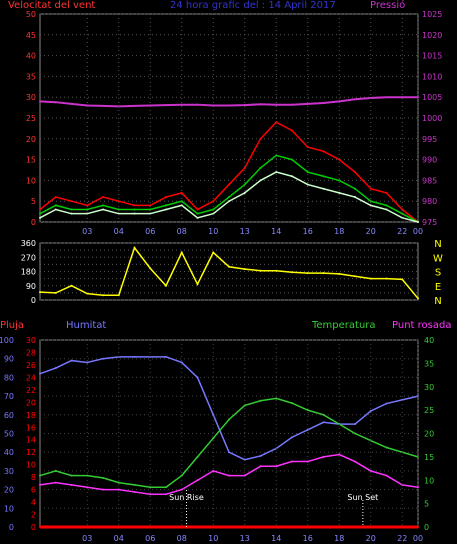 The width and height of the screenshot is (457, 544). What do you see at coordinates (418, 538) in the screenshot?
I see `bottom-x-tick-label: 00` at bounding box center [418, 538].